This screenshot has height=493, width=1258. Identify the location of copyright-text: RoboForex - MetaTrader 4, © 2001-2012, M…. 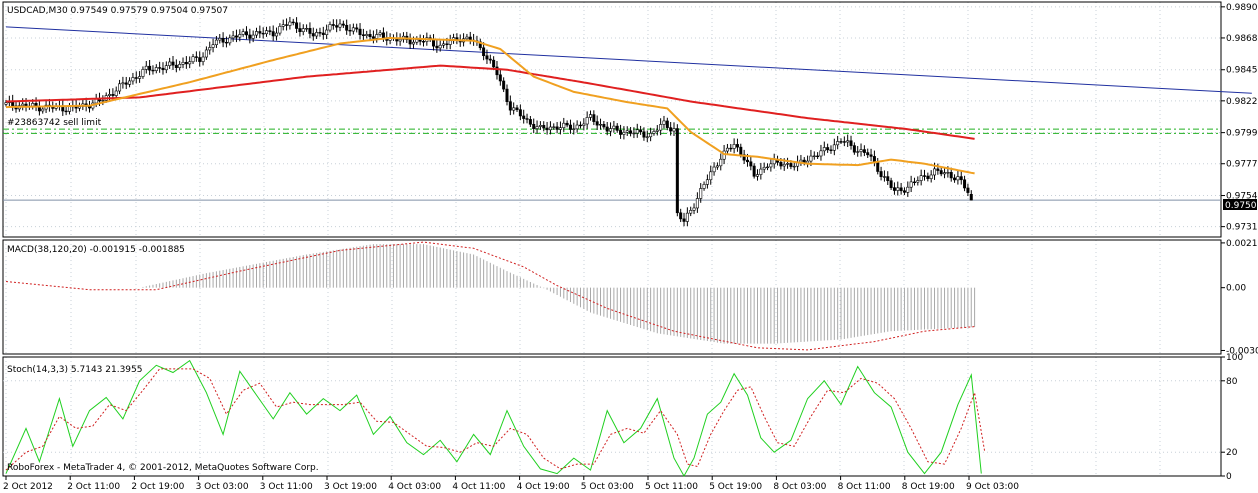
(163, 468).